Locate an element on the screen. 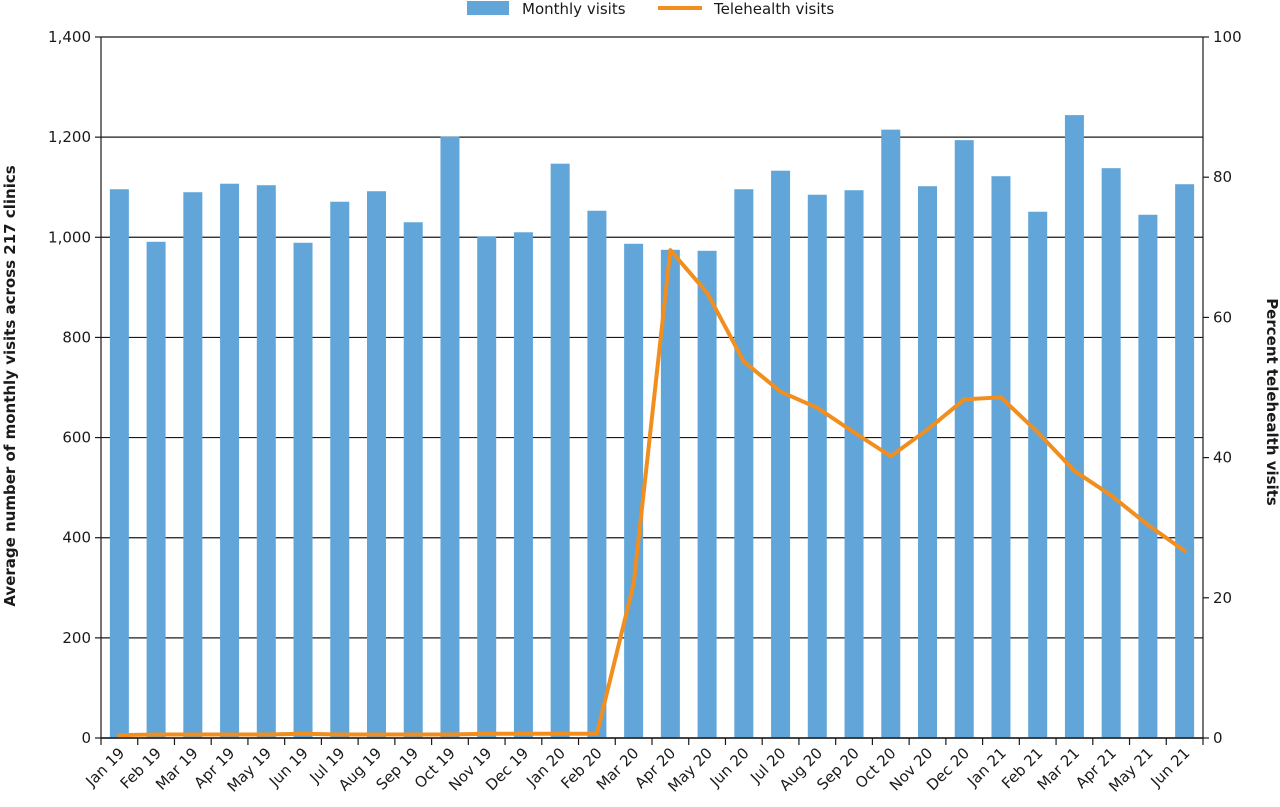 Image resolution: width=1280 pixels, height=807 pixels. y-left-tick-label: 600 is located at coordinates (76, 438).